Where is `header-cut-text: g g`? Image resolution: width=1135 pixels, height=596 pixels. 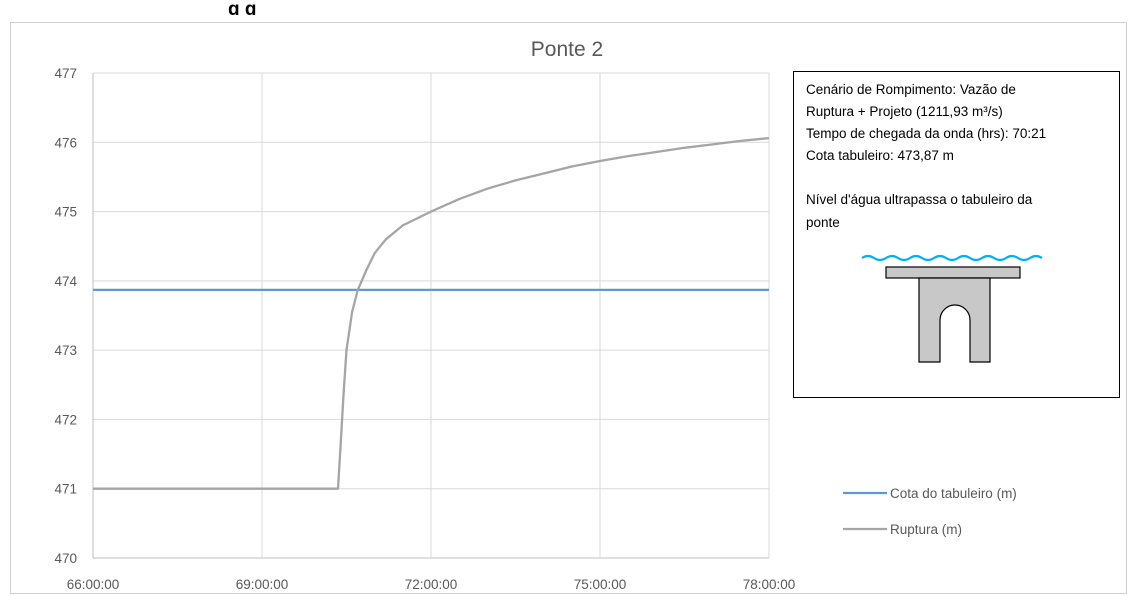 header-cut-text: g g is located at coordinates (242, 7).